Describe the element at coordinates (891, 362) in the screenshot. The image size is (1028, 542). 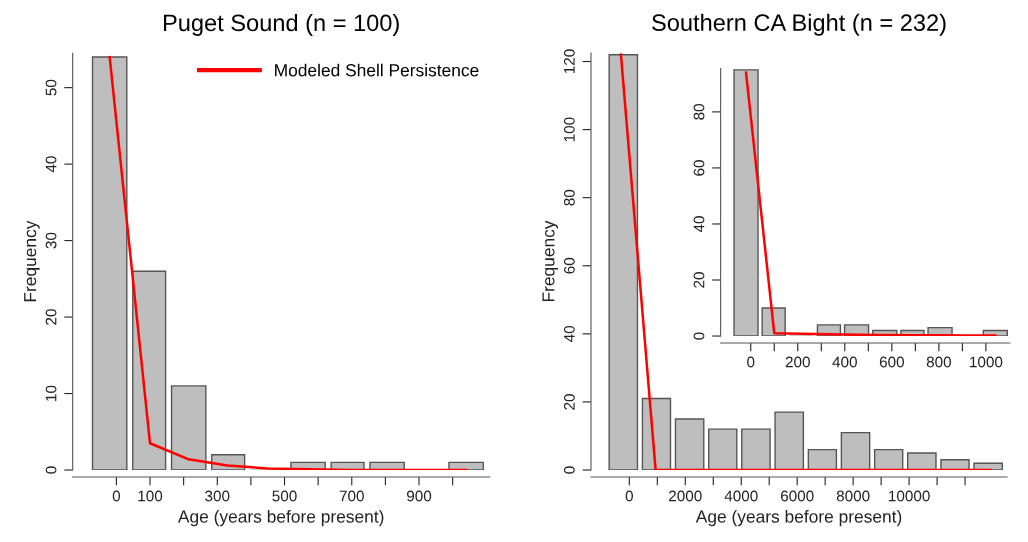
I see `x-tick-label: 600` at that location.